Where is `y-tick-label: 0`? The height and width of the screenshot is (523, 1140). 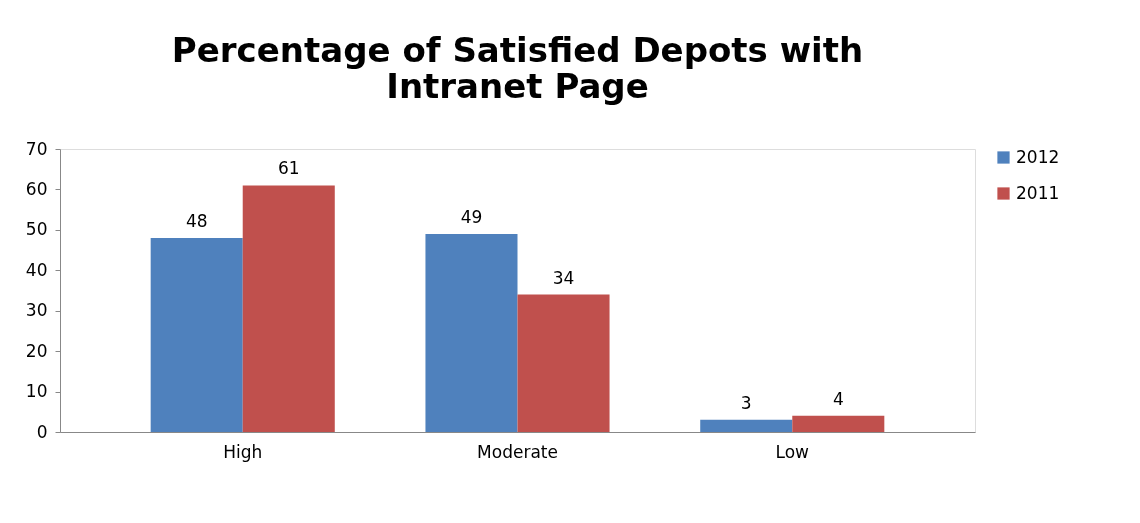 y-tick-label: 0 is located at coordinates (42, 431).